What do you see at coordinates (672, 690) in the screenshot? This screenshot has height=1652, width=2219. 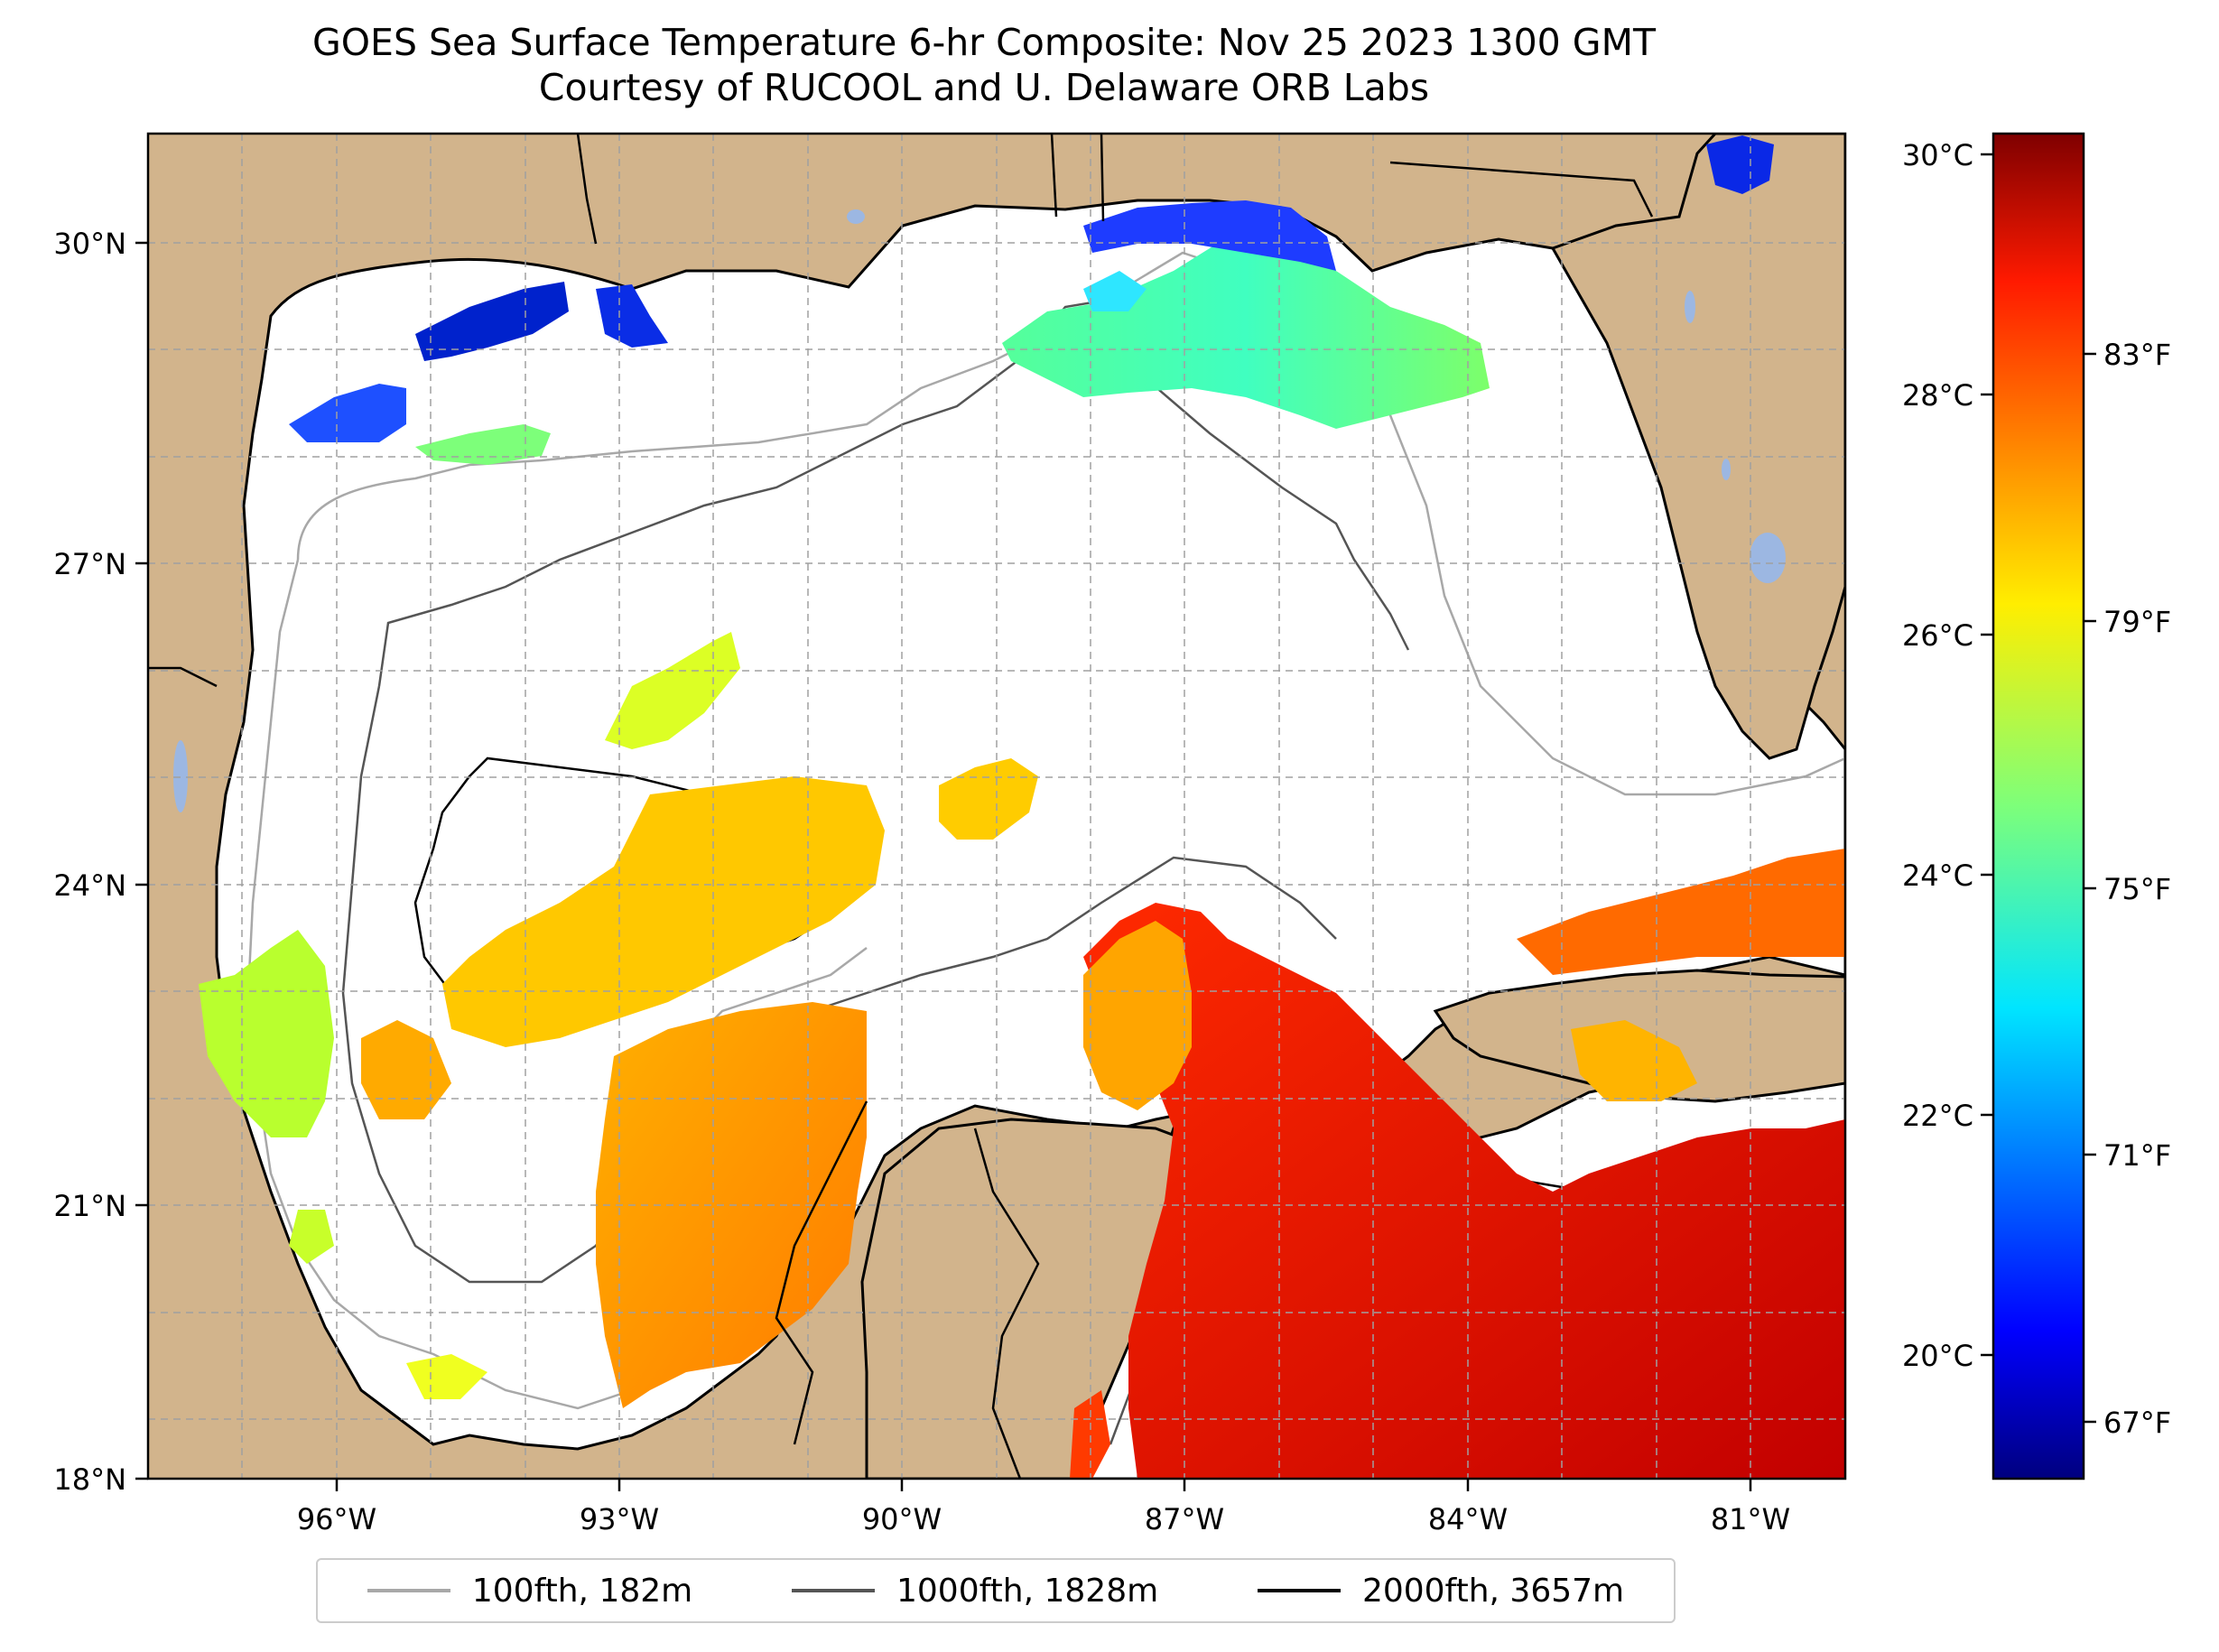 I see `sst-patch-yellowgreen` at bounding box center [672, 690].